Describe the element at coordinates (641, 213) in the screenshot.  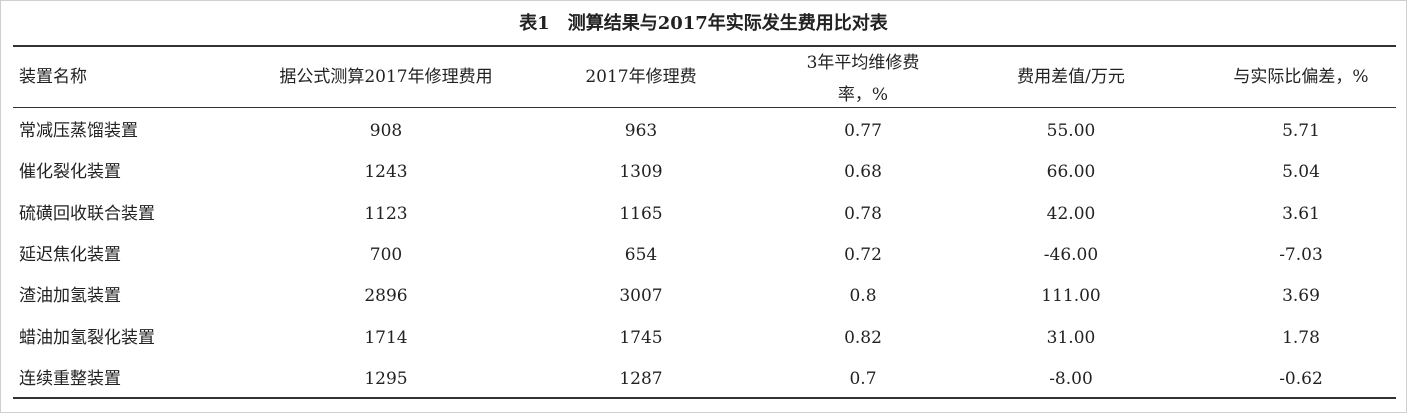
I see `data-cell: 1165` at that location.